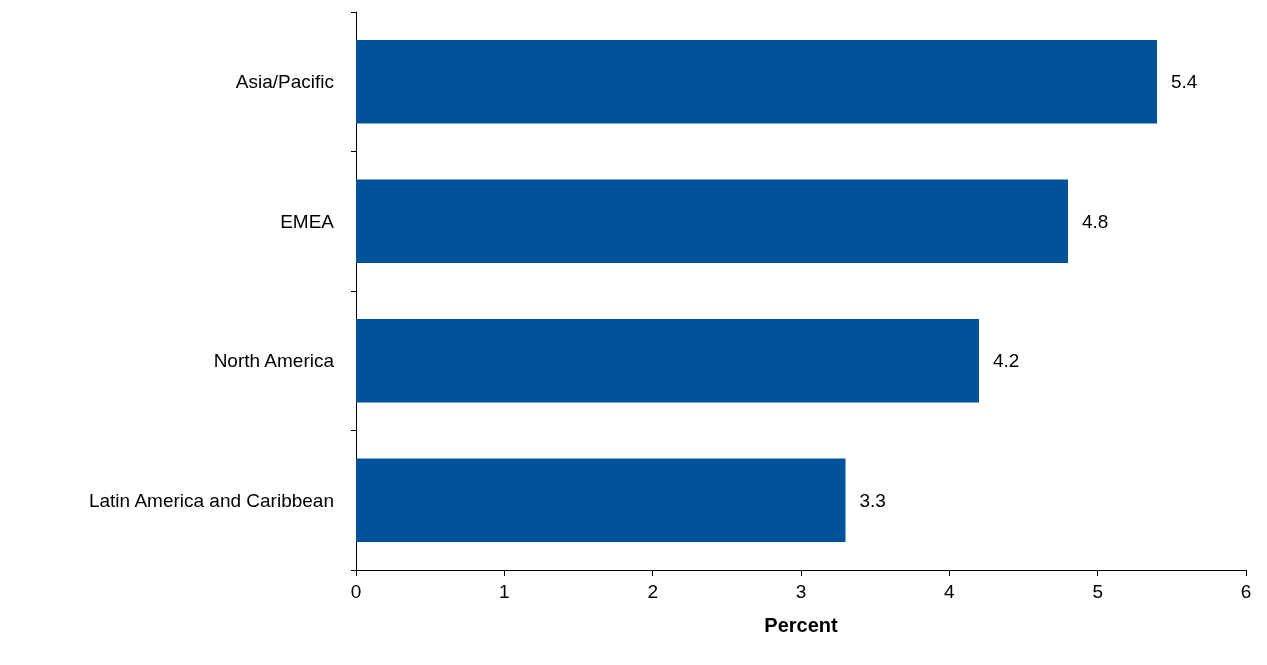  What do you see at coordinates (872, 500) in the screenshot?
I see `data-label: 3.3` at bounding box center [872, 500].